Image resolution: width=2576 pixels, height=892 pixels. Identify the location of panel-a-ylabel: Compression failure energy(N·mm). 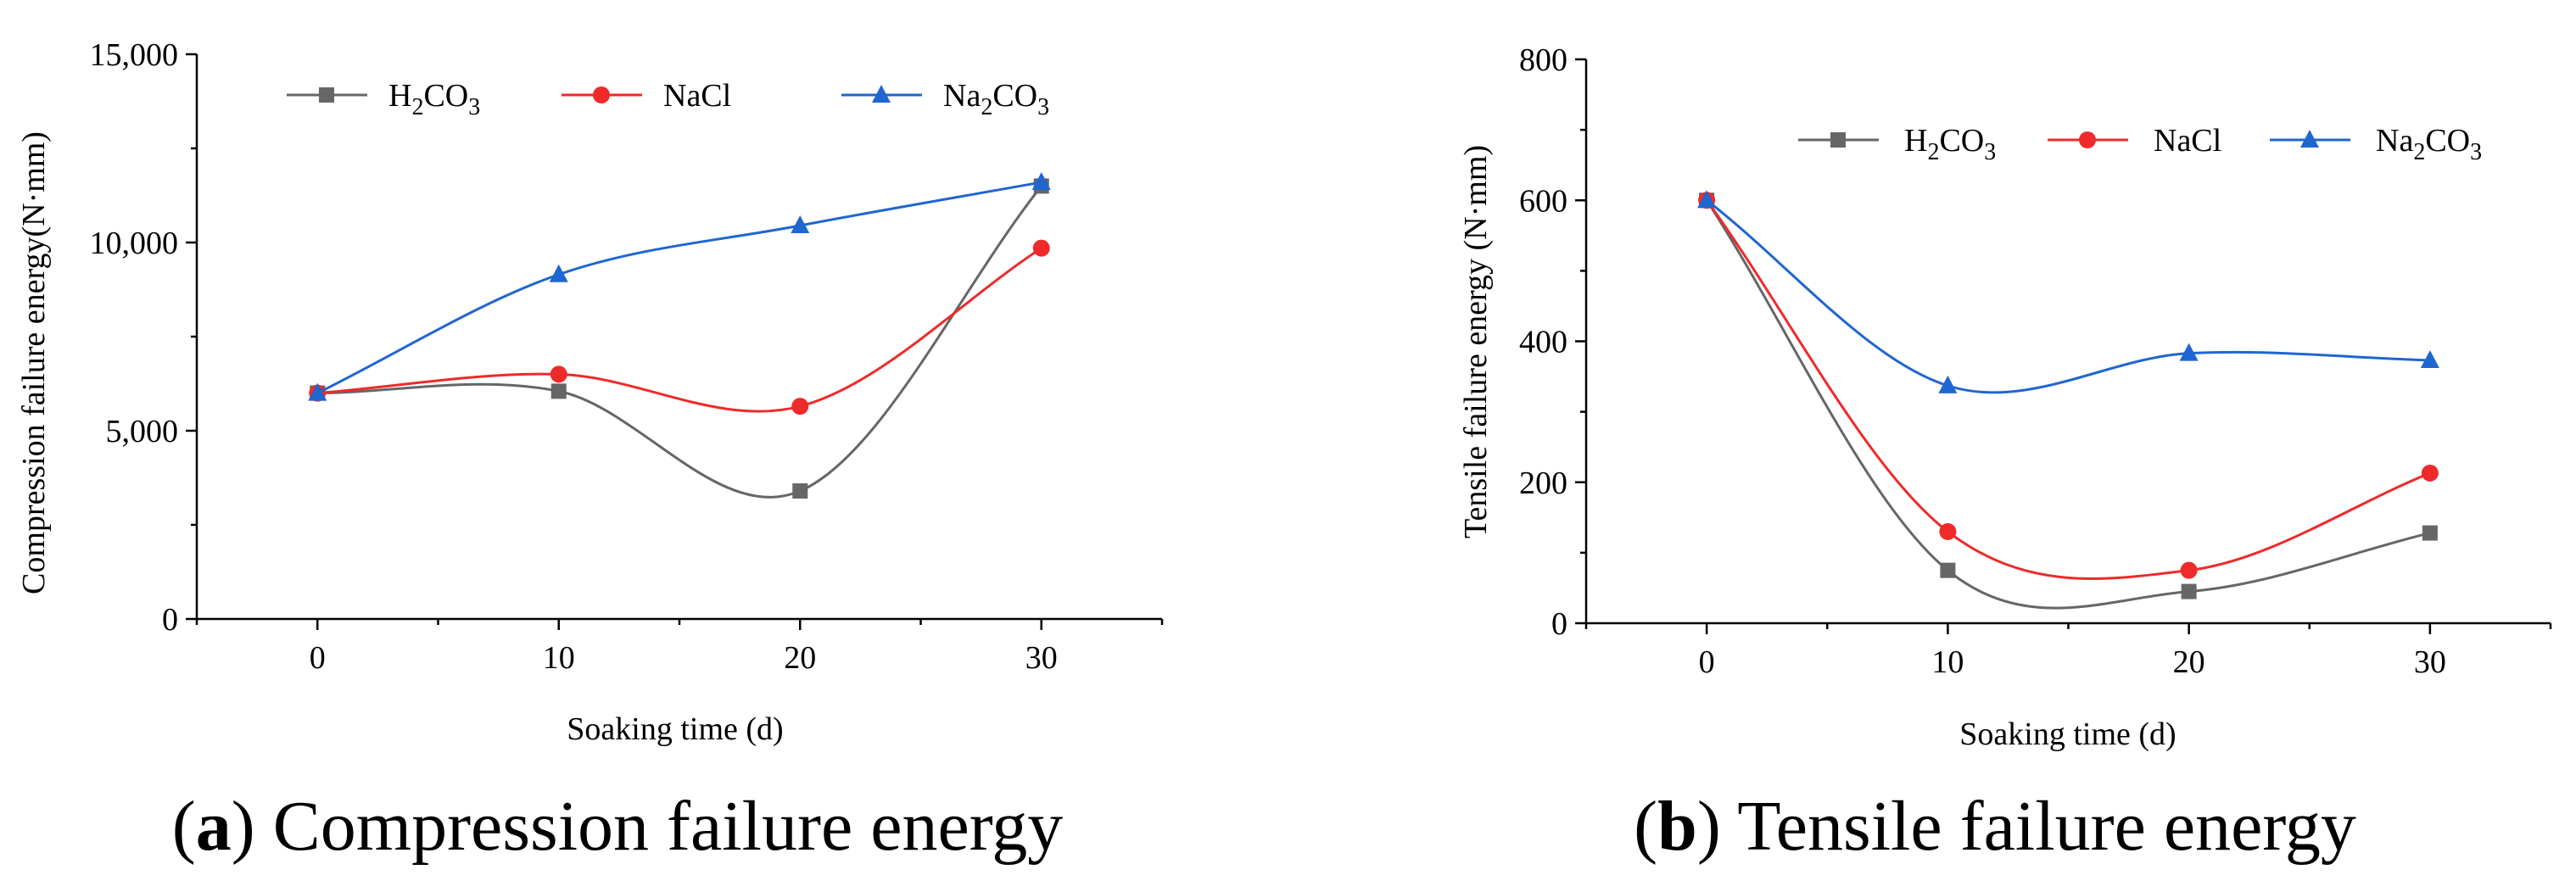
(34, 362).